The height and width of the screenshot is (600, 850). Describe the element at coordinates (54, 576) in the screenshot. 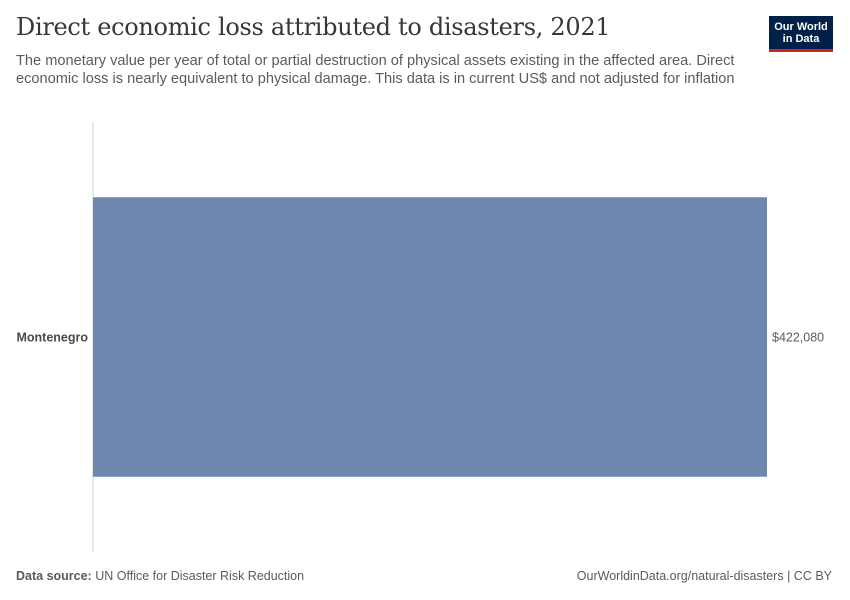

I see `data-source-label: Data source:` at that location.